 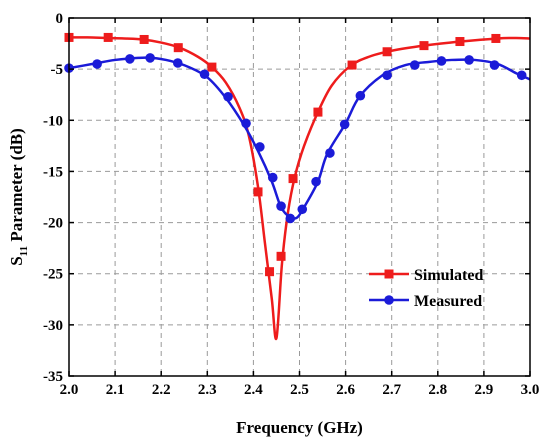 I want to click on x-tick-label: 2.0, so click(x=69, y=390).